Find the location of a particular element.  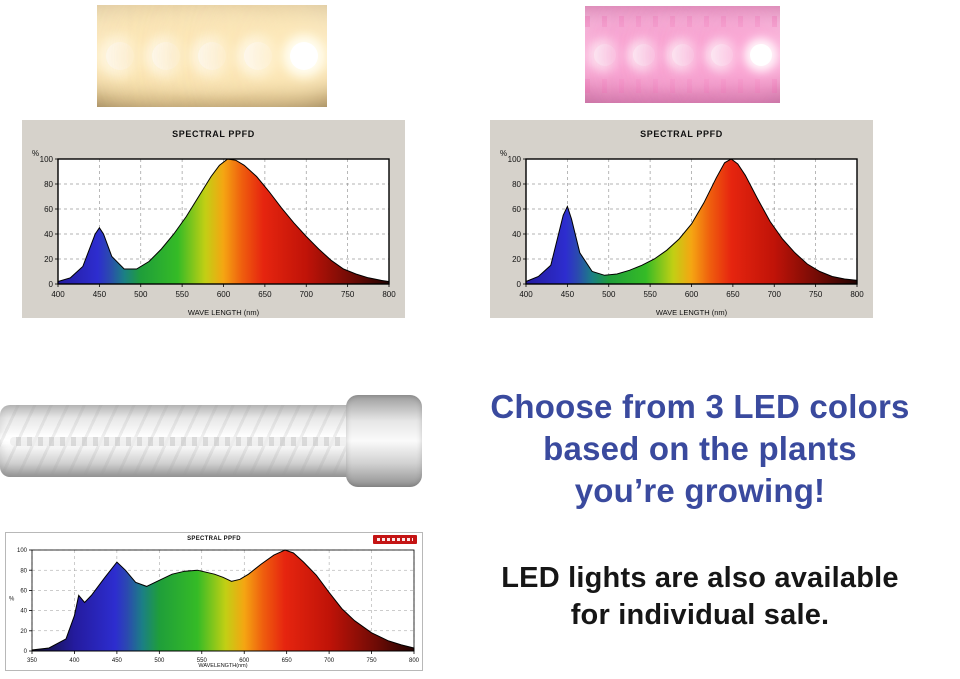

note-line: for individual sale. is located at coordinates (700, 614).